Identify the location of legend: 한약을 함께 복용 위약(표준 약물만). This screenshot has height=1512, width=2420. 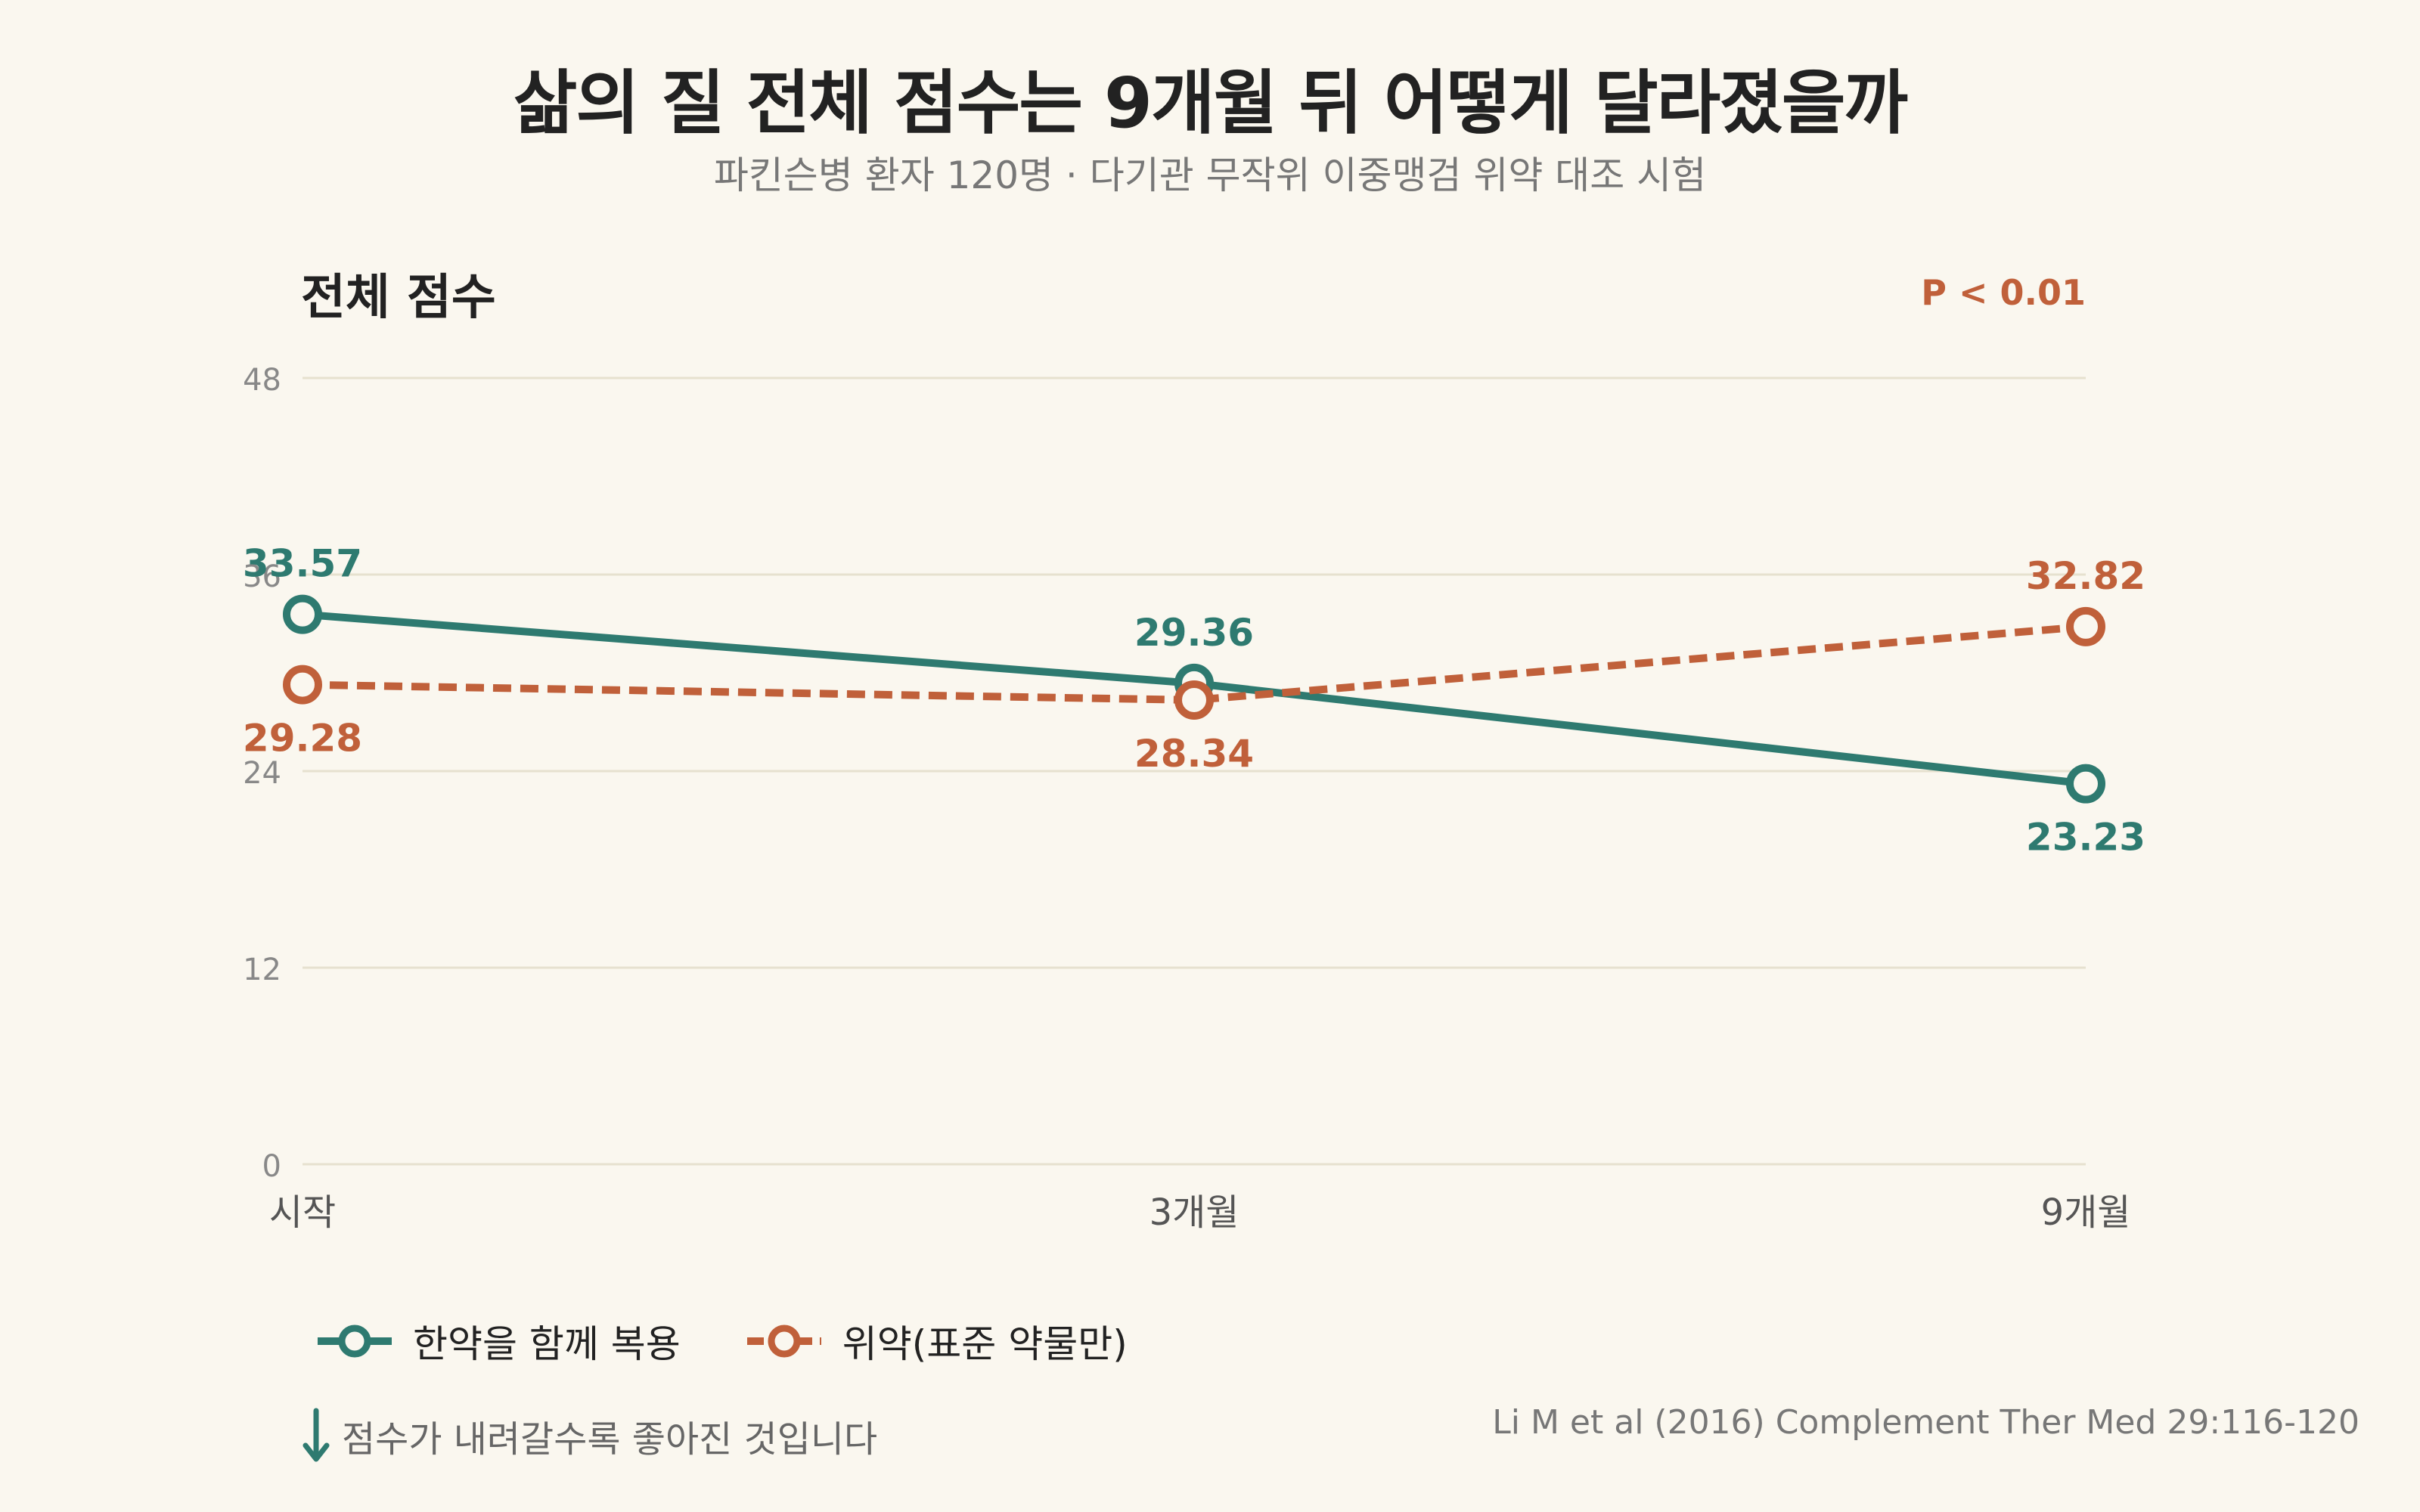
(754, 1341).